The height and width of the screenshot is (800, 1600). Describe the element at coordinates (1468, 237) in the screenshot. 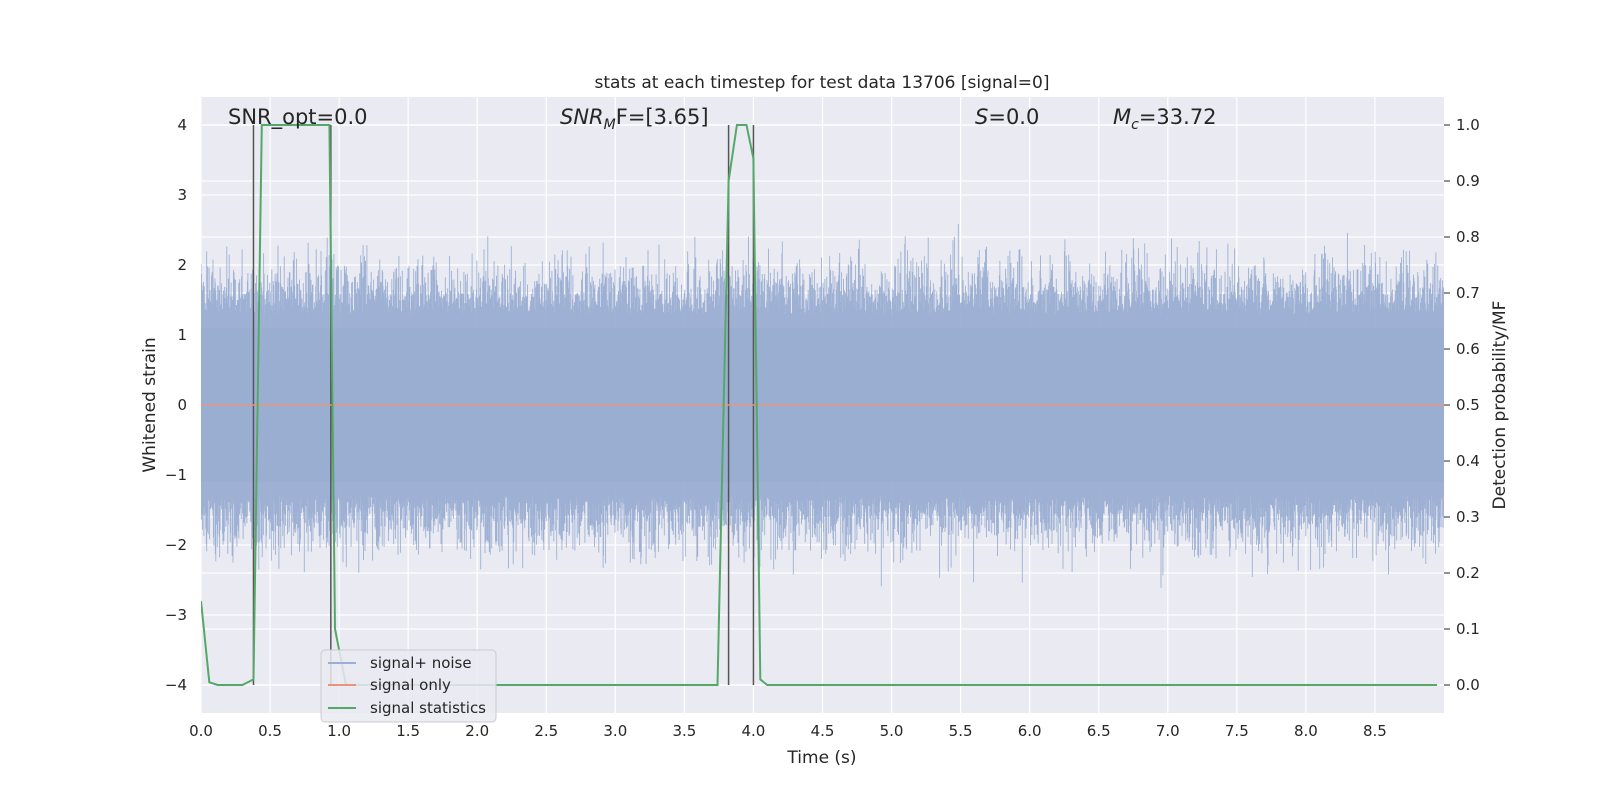

I see `y-right-tick-label: 0.8` at that location.